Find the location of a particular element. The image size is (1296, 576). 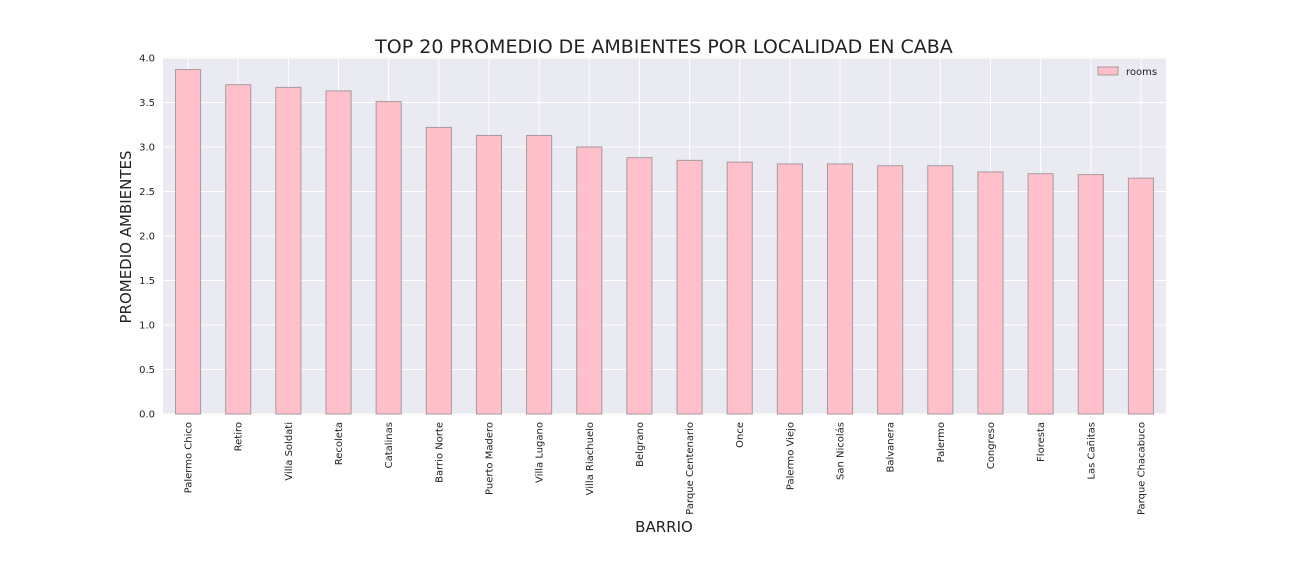

x-tick-label: Palermo is located at coordinates (941, 442).